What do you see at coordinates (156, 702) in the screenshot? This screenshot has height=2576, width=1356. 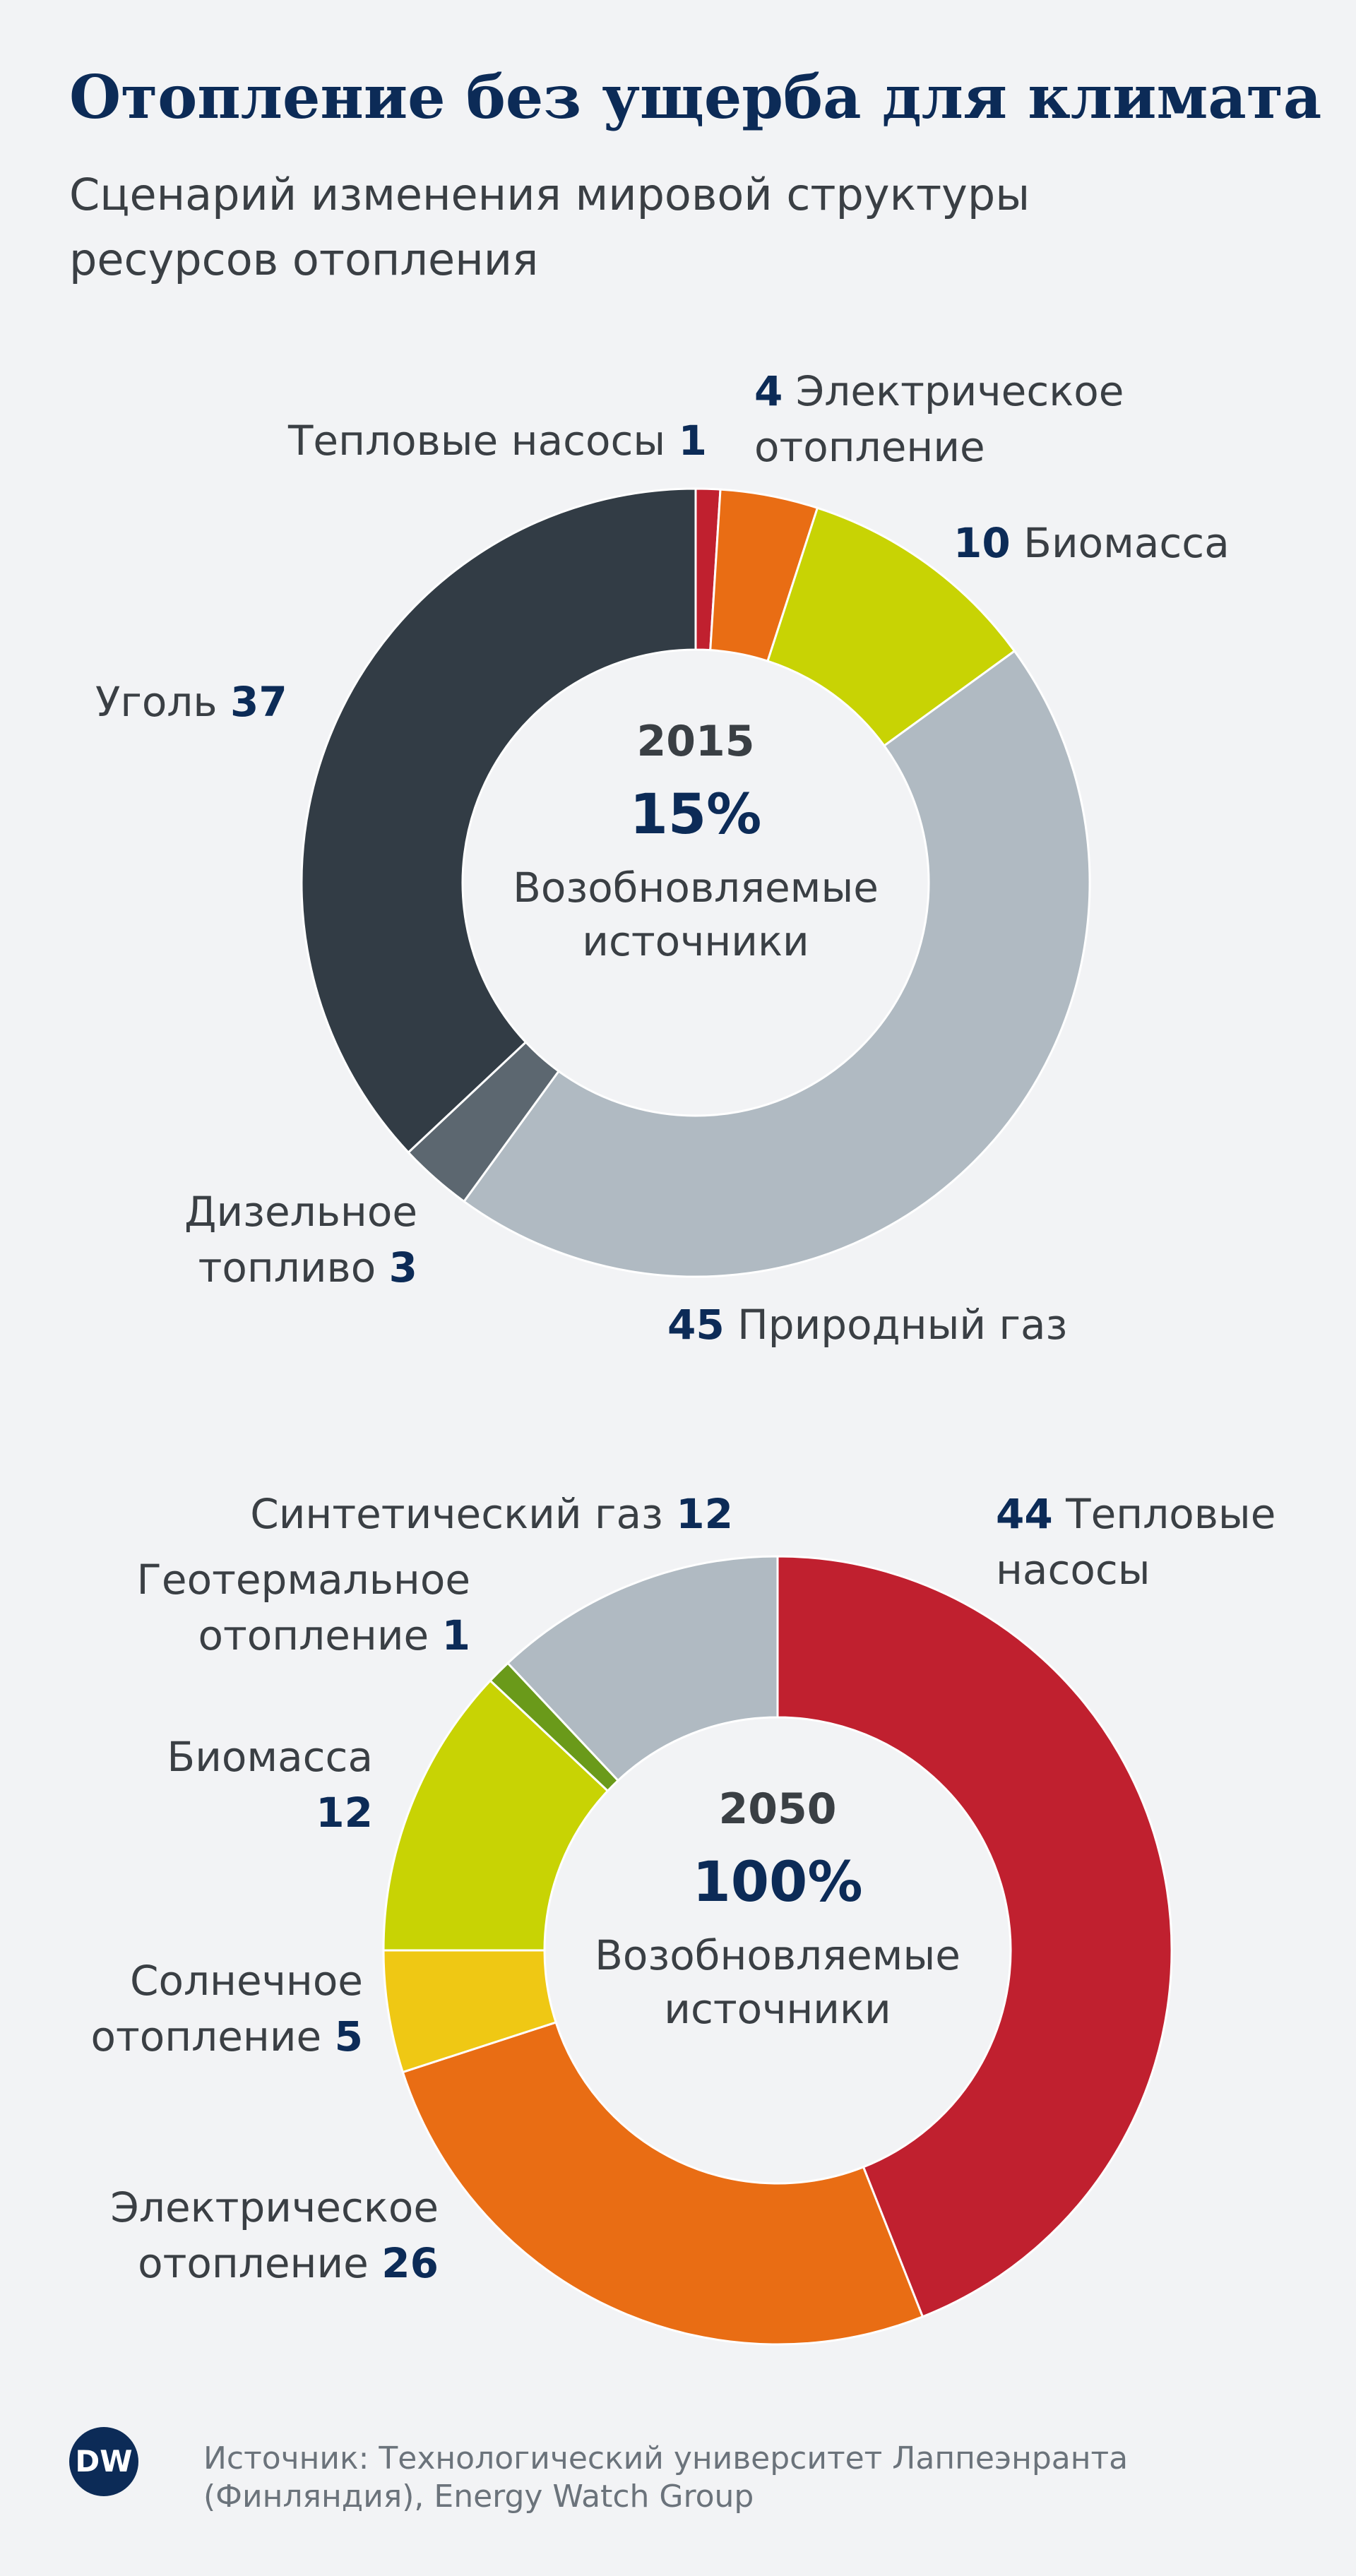 I see `label-name: Уголь` at bounding box center [156, 702].